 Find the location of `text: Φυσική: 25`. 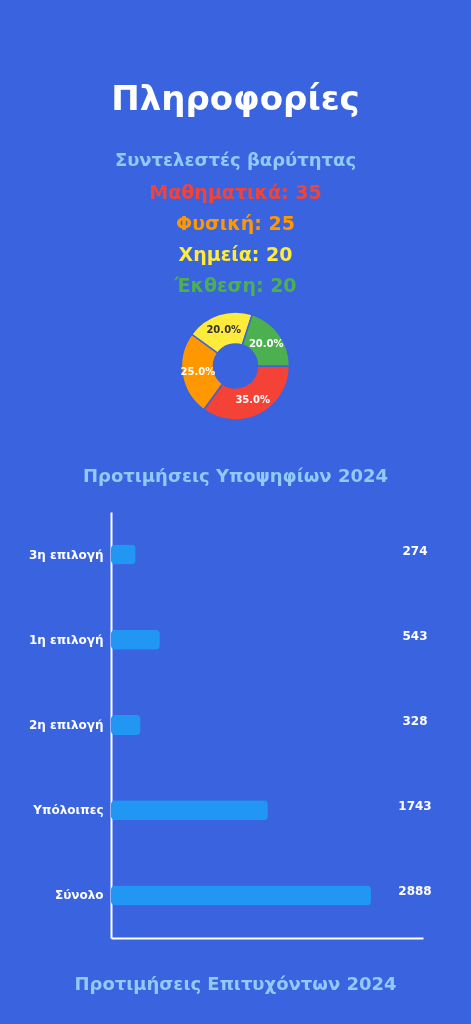

text: Φυσική: 25 is located at coordinates (235, 223).